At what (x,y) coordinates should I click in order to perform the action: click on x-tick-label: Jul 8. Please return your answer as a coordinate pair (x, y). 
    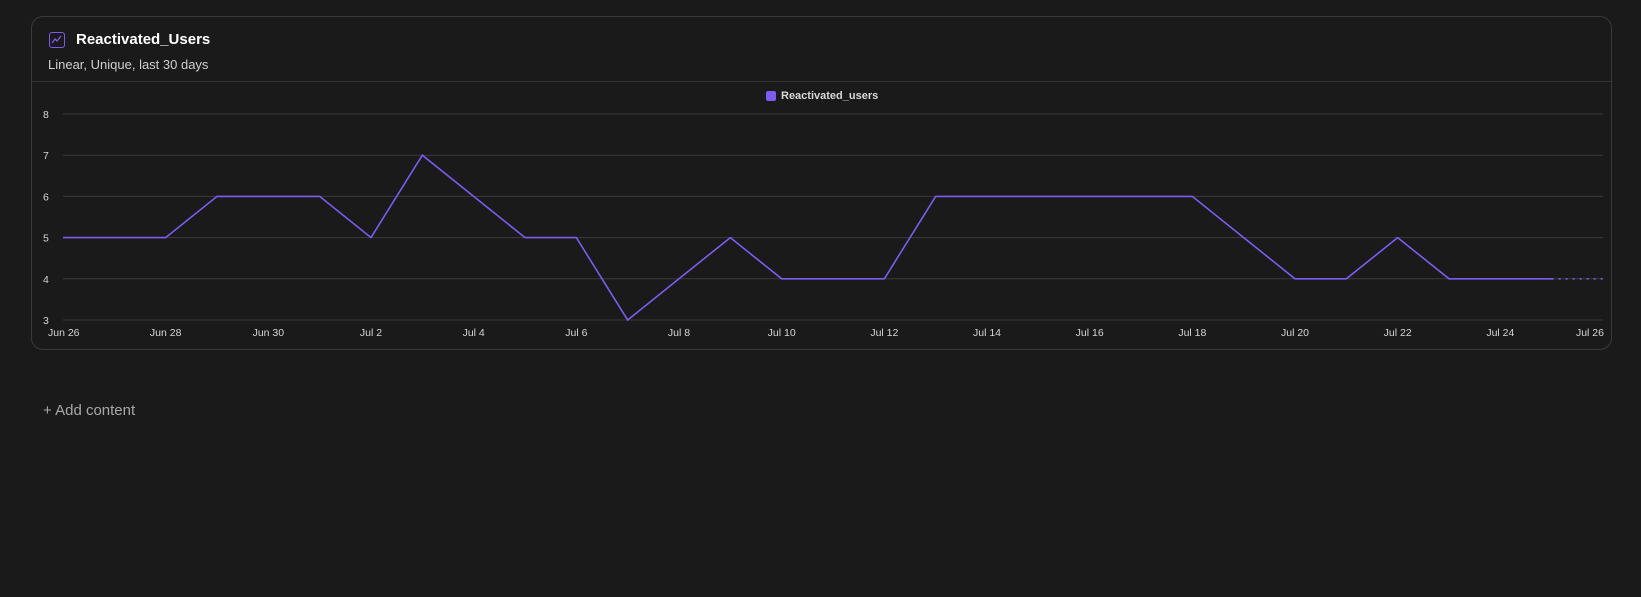
    Looking at the image, I should click on (679, 333).